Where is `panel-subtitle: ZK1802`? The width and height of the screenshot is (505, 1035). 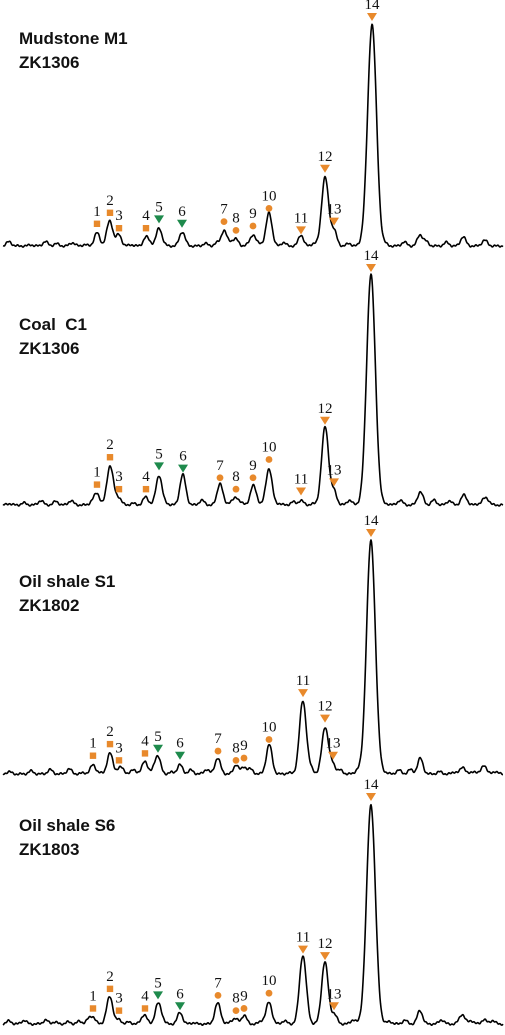
panel-subtitle: ZK1802 is located at coordinates (49, 605).